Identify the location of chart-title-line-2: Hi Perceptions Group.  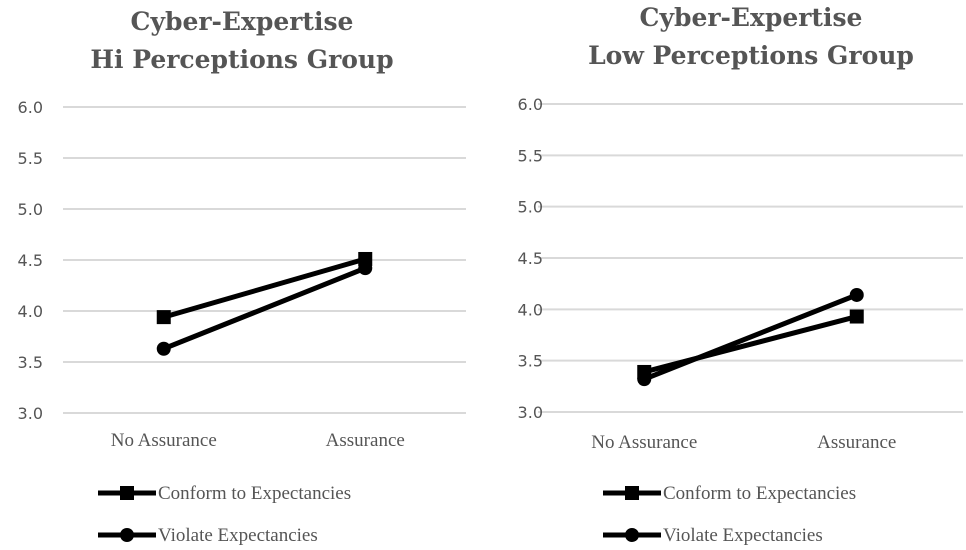
(241, 59).